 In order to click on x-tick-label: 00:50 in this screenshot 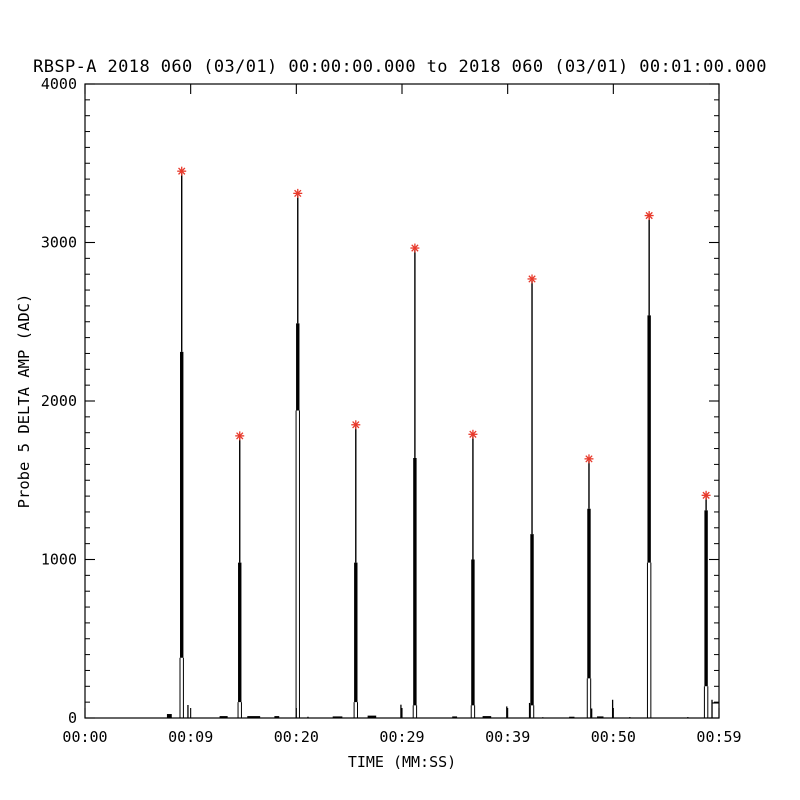, I will do `click(613, 737)`.